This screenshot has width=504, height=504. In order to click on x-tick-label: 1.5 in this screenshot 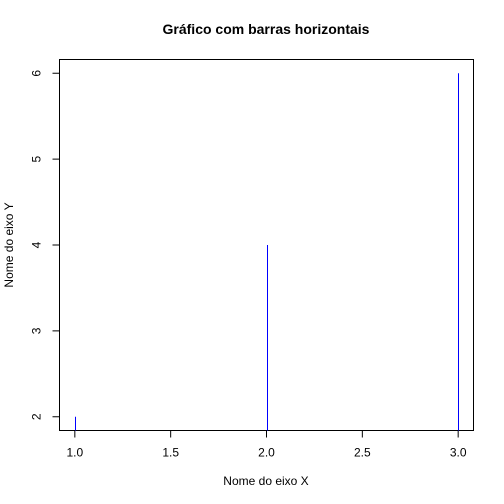, I will do `click(170, 453)`.